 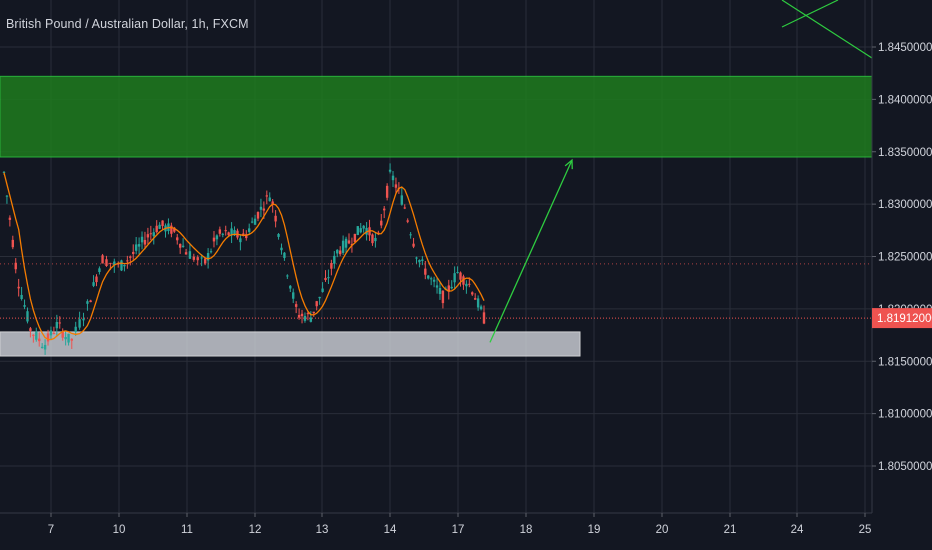 I want to click on x-tick-label: 7, so click(x=51, y=530).